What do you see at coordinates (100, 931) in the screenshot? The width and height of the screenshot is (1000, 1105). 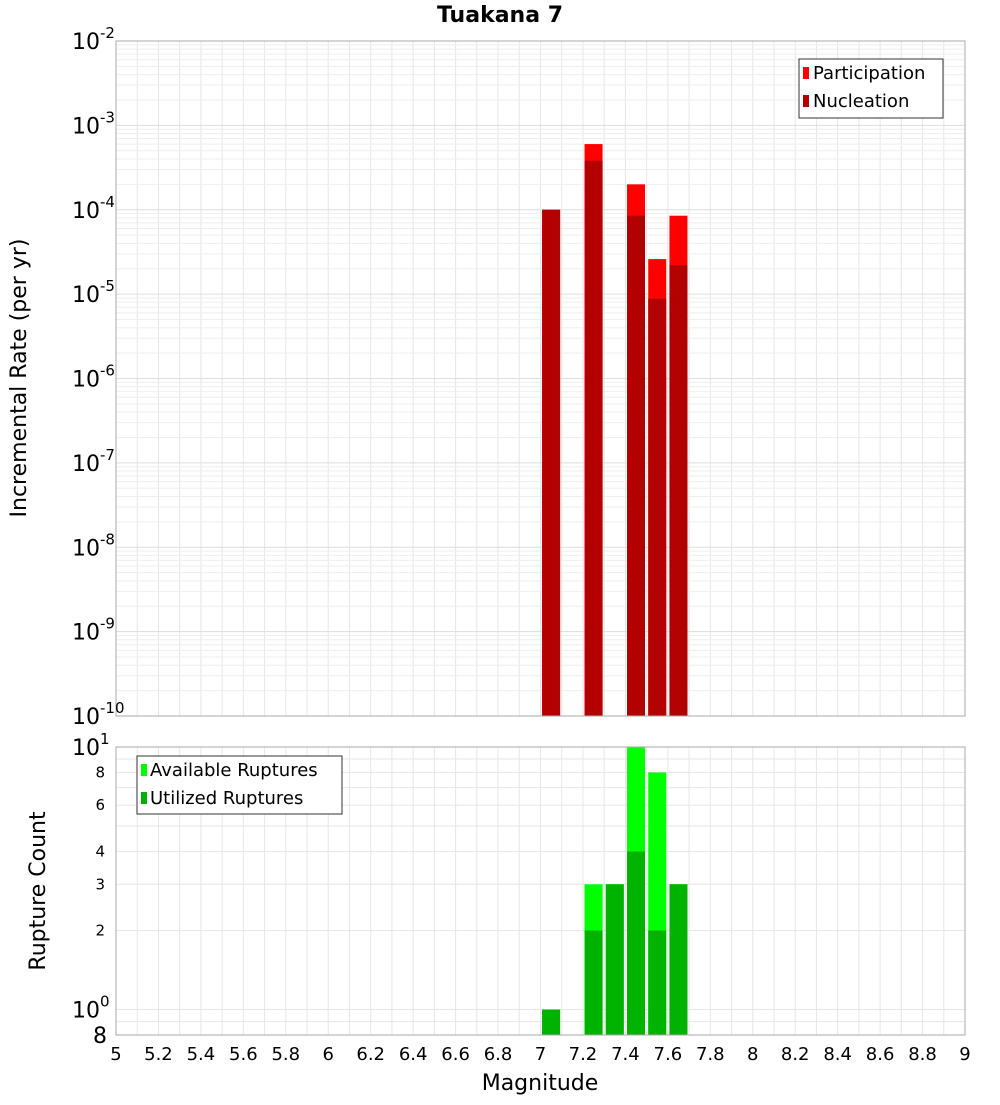 I see `count-y-tick-label: 2` at bounding box center [100, 931].